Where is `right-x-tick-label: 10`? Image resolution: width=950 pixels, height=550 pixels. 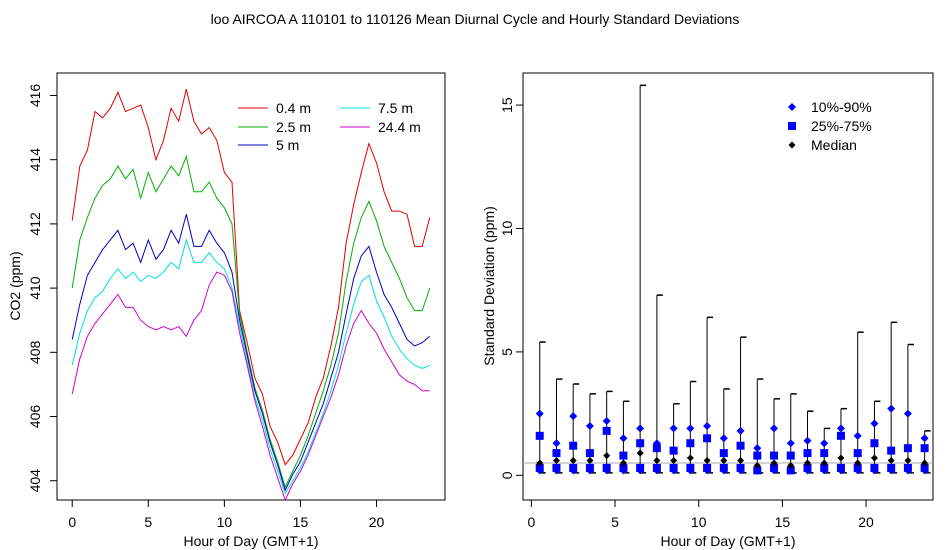
right-x-tick-label: 10 is located at coordinates (699, 522).